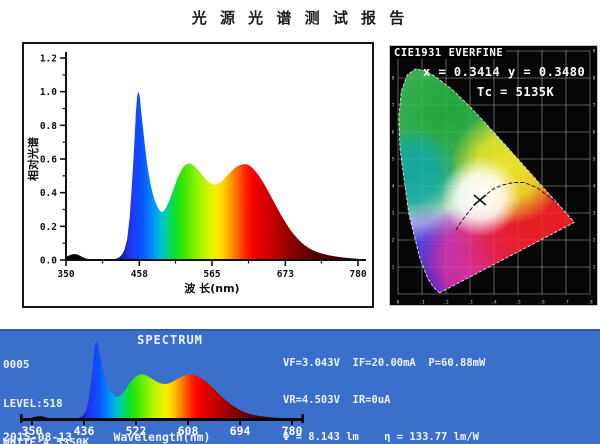 The height and width of the screenshot is (444, 600). Describe the element at coordinates (48, 160) in the screenshot. I see `svg-text: 0.6` at that location.